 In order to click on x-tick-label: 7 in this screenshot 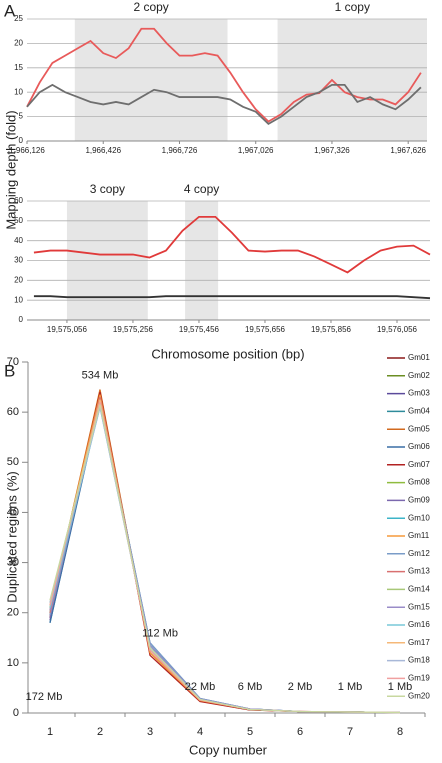, I will do `click(350, 732)`.